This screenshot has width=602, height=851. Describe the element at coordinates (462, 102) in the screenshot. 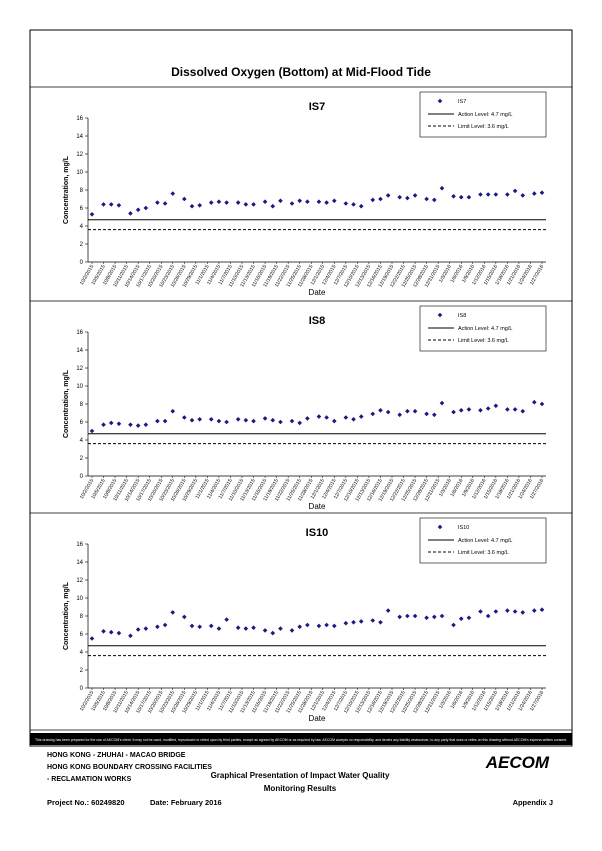

I see `legend-label: IS7` at that location.